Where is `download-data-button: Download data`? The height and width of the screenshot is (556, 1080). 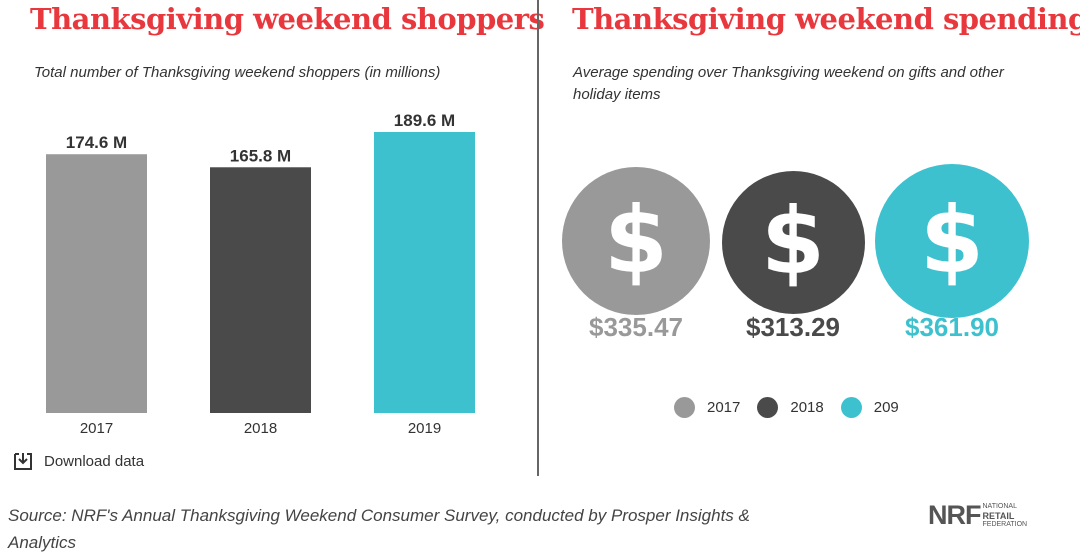 download-data-button: Download data is located at coordinates (78, 461).